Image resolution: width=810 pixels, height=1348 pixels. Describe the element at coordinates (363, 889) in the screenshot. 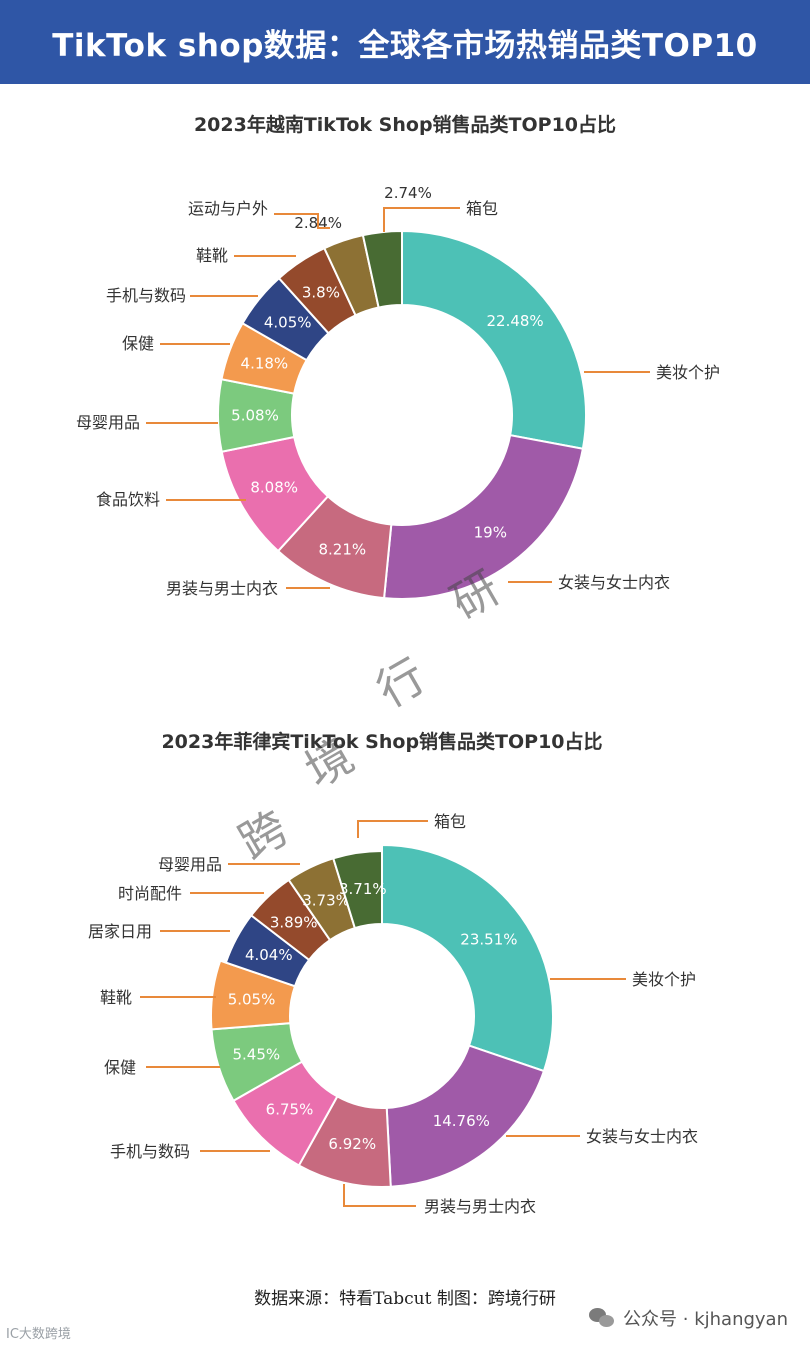

I see `slice-percent-label: 3.71%` at that location.